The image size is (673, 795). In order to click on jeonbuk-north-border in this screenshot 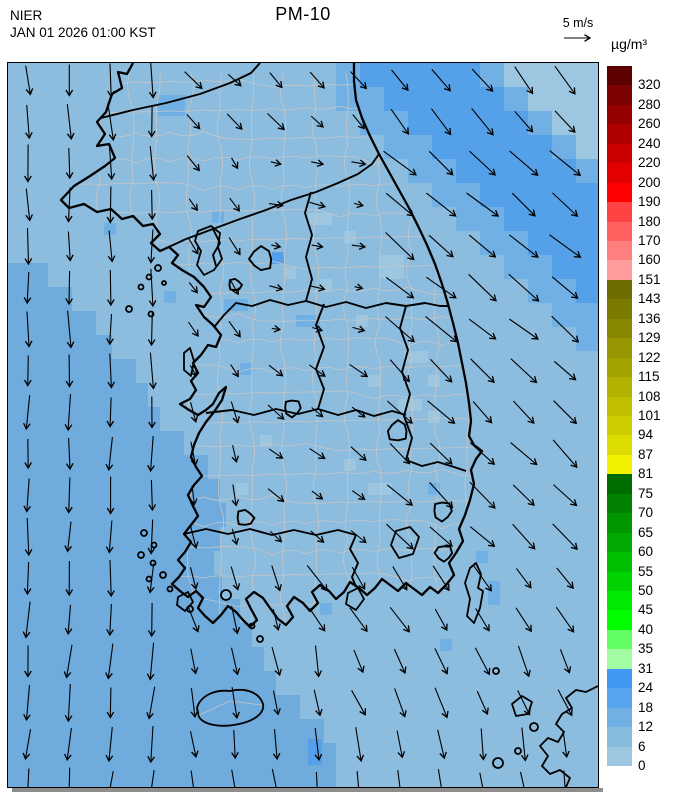, I will do `click(306, 412)`.